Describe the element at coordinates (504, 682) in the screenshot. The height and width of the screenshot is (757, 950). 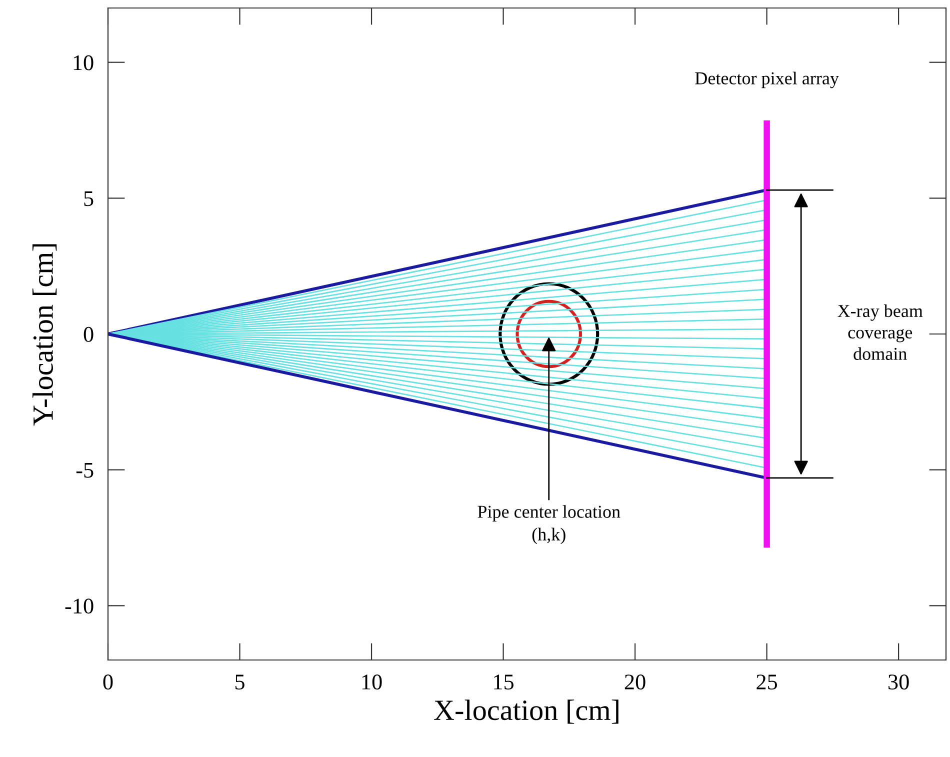
I see `x-tick-label: 15` at that location.